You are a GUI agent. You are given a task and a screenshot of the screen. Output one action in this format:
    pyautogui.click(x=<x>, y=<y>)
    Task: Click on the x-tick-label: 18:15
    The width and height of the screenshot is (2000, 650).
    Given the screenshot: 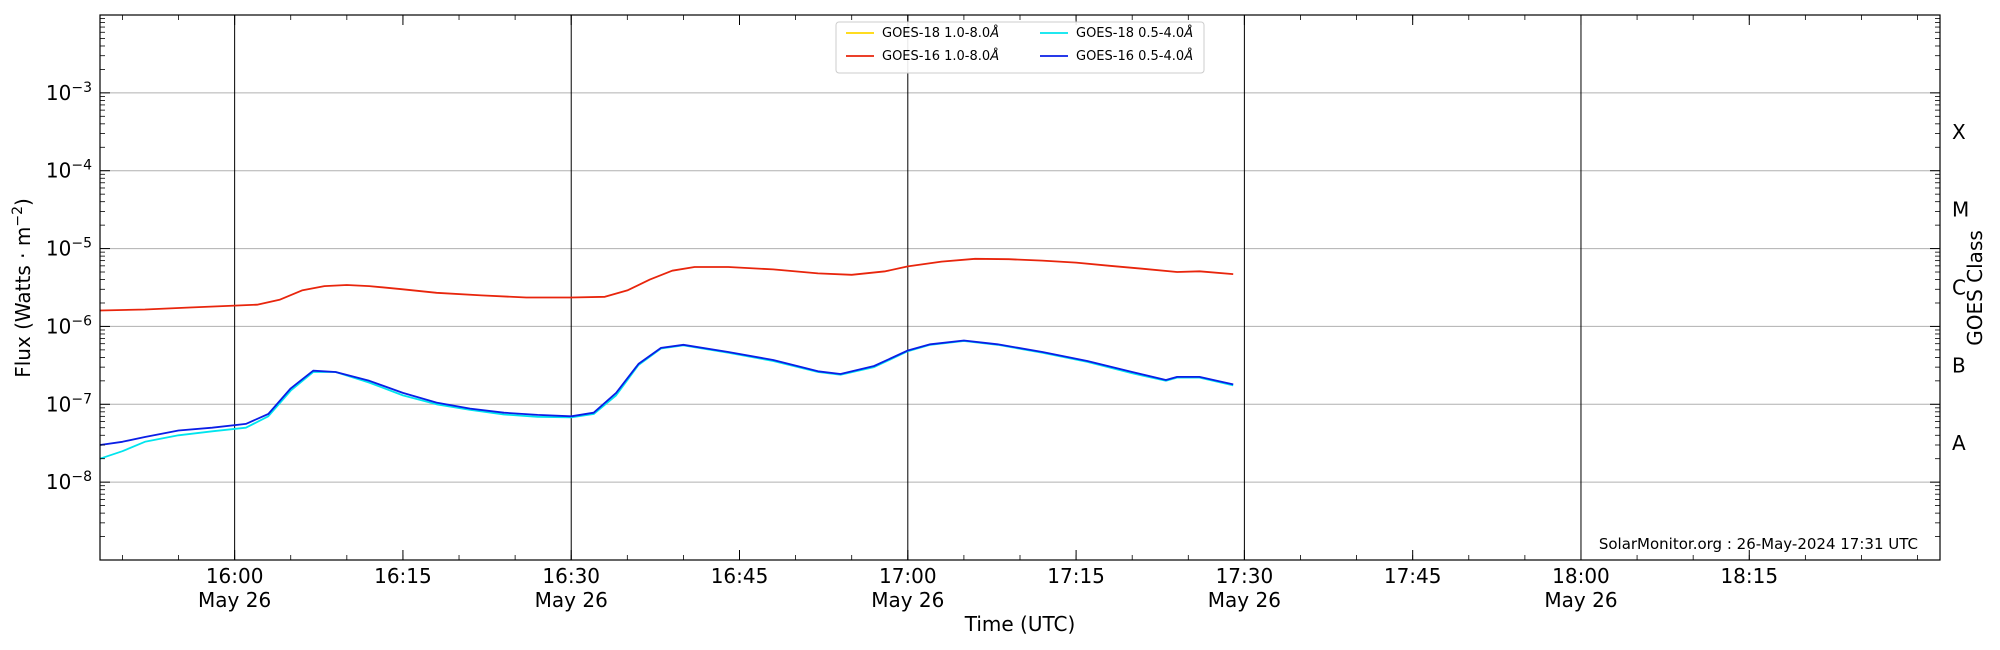 What is the action you would take?
    pyautogui.click(x=1749, y=576)
    